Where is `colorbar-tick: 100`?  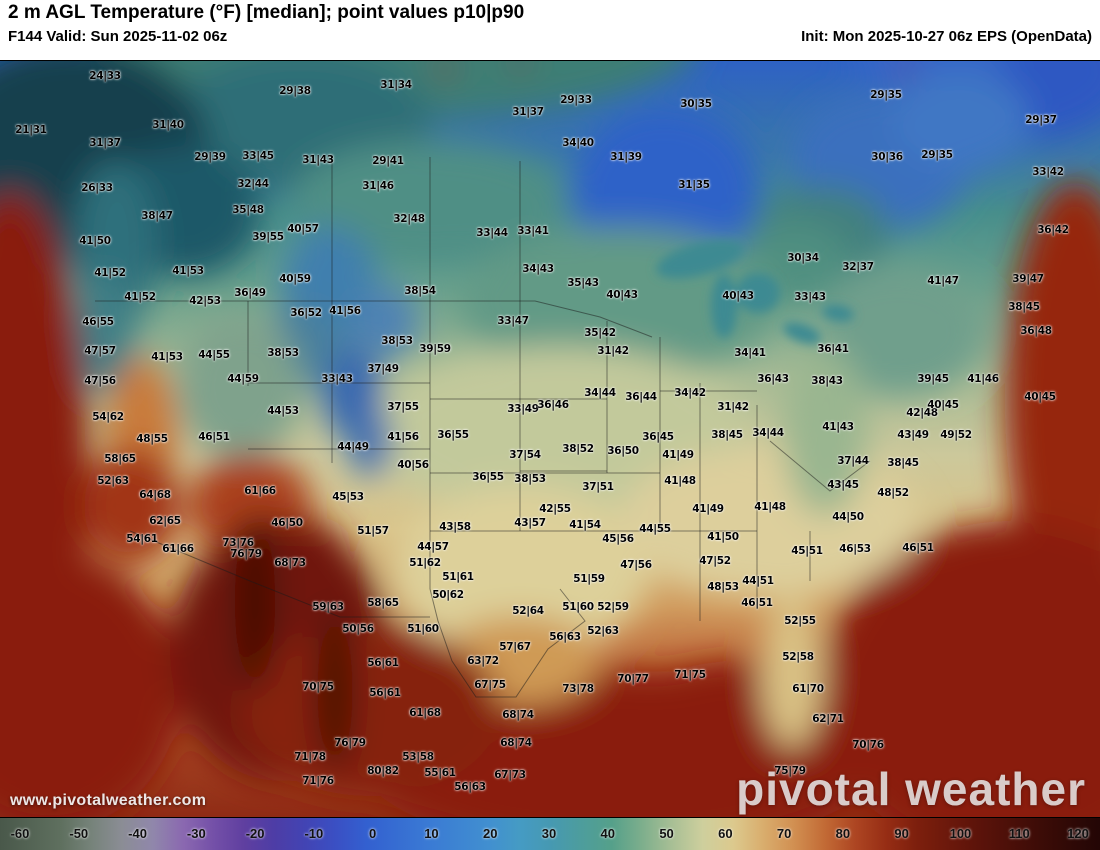 colorbar-tick: 100 is located at coordinates (960, 833).